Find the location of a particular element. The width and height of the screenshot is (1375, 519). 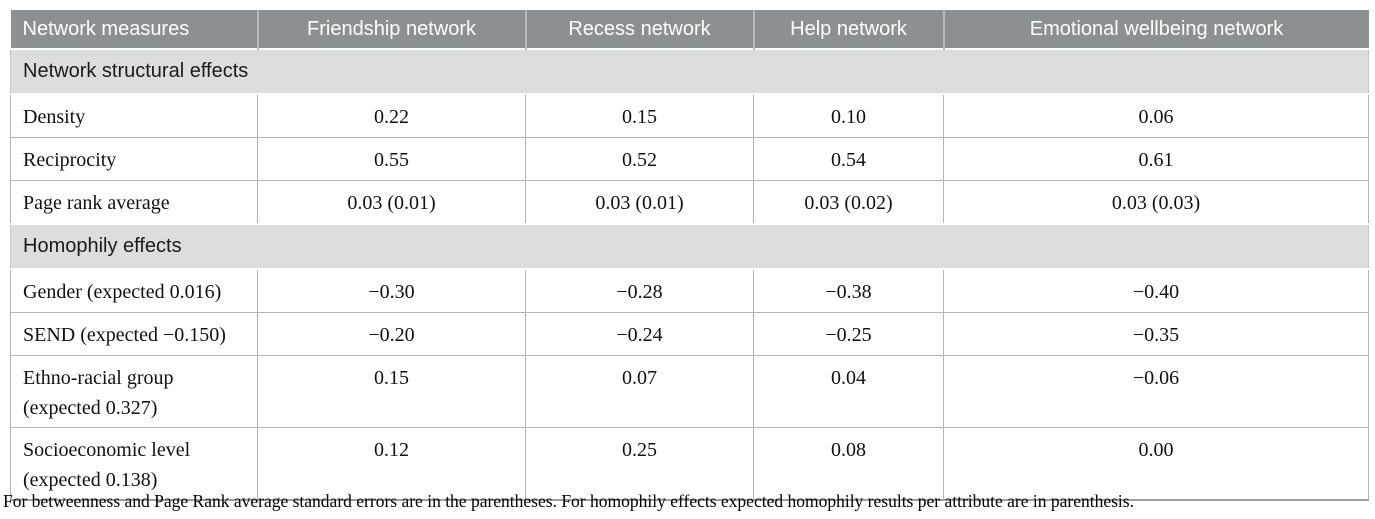

value-cell: 0.03 (0.03) is located at coordinates (1156, 202).